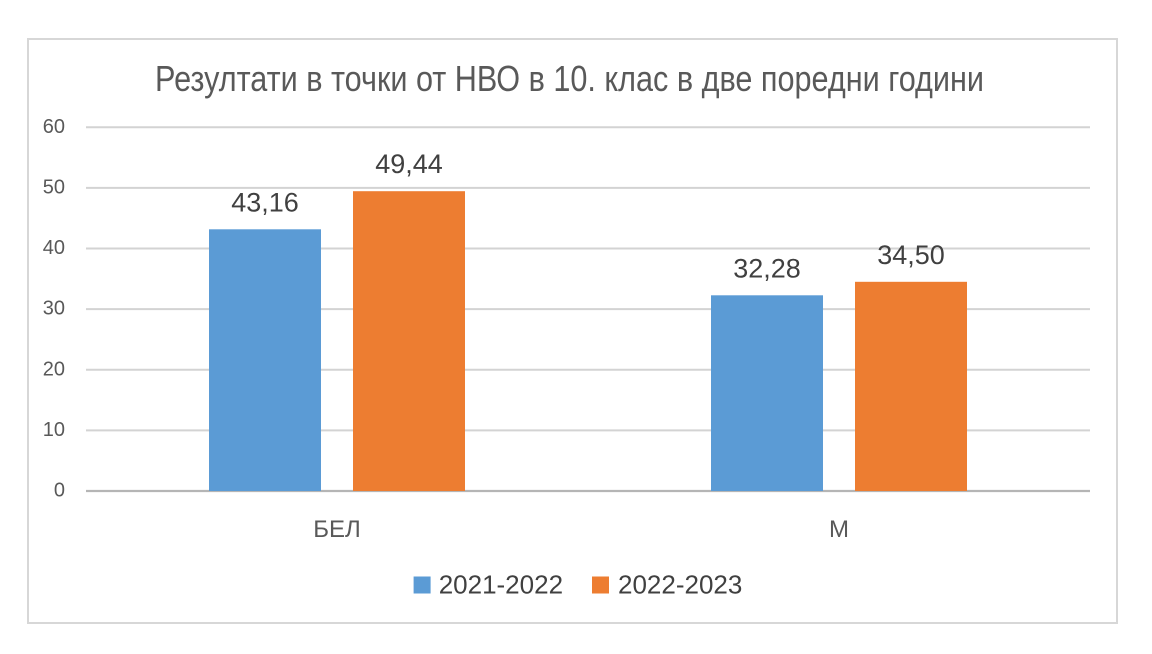 The height and width of the screenshot is (654, 1152). I want to click on svg-text: 0, so click(59, 491).